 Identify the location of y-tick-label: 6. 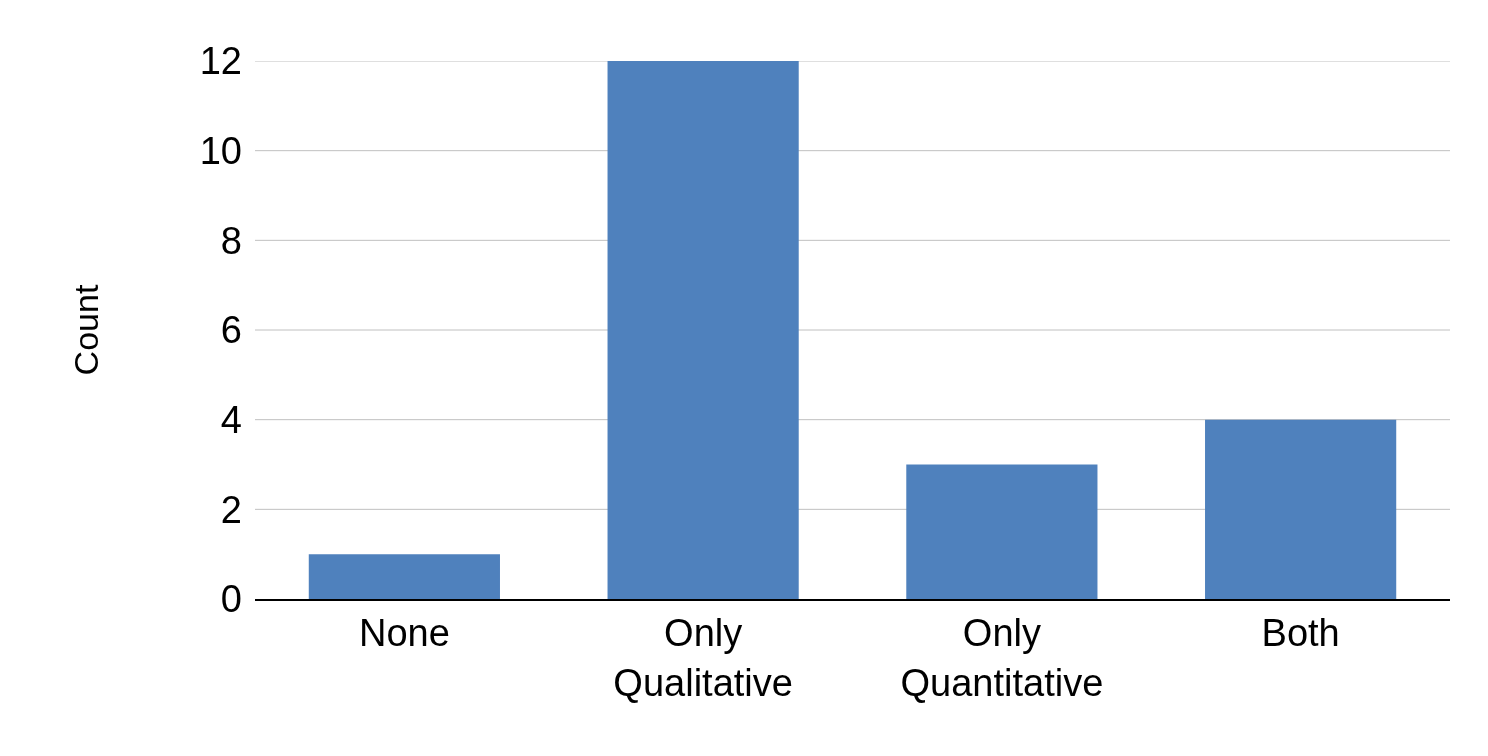
(231, 330).